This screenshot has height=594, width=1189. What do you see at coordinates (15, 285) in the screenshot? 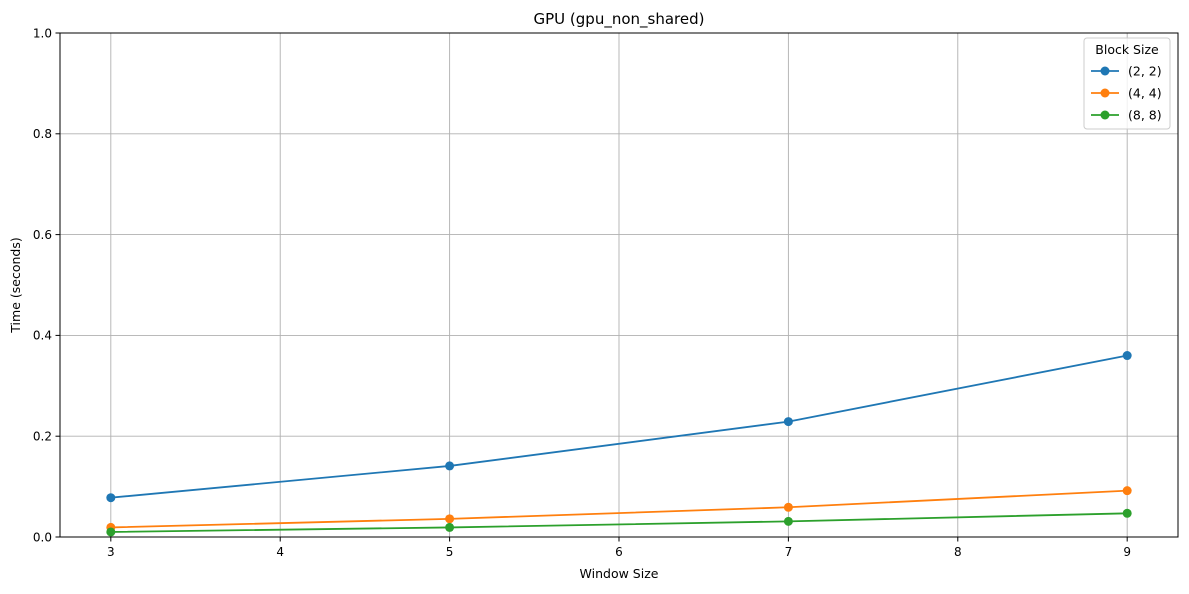
I see `y-axis-label: Time (seconds)` at bounding box center [15, 285].